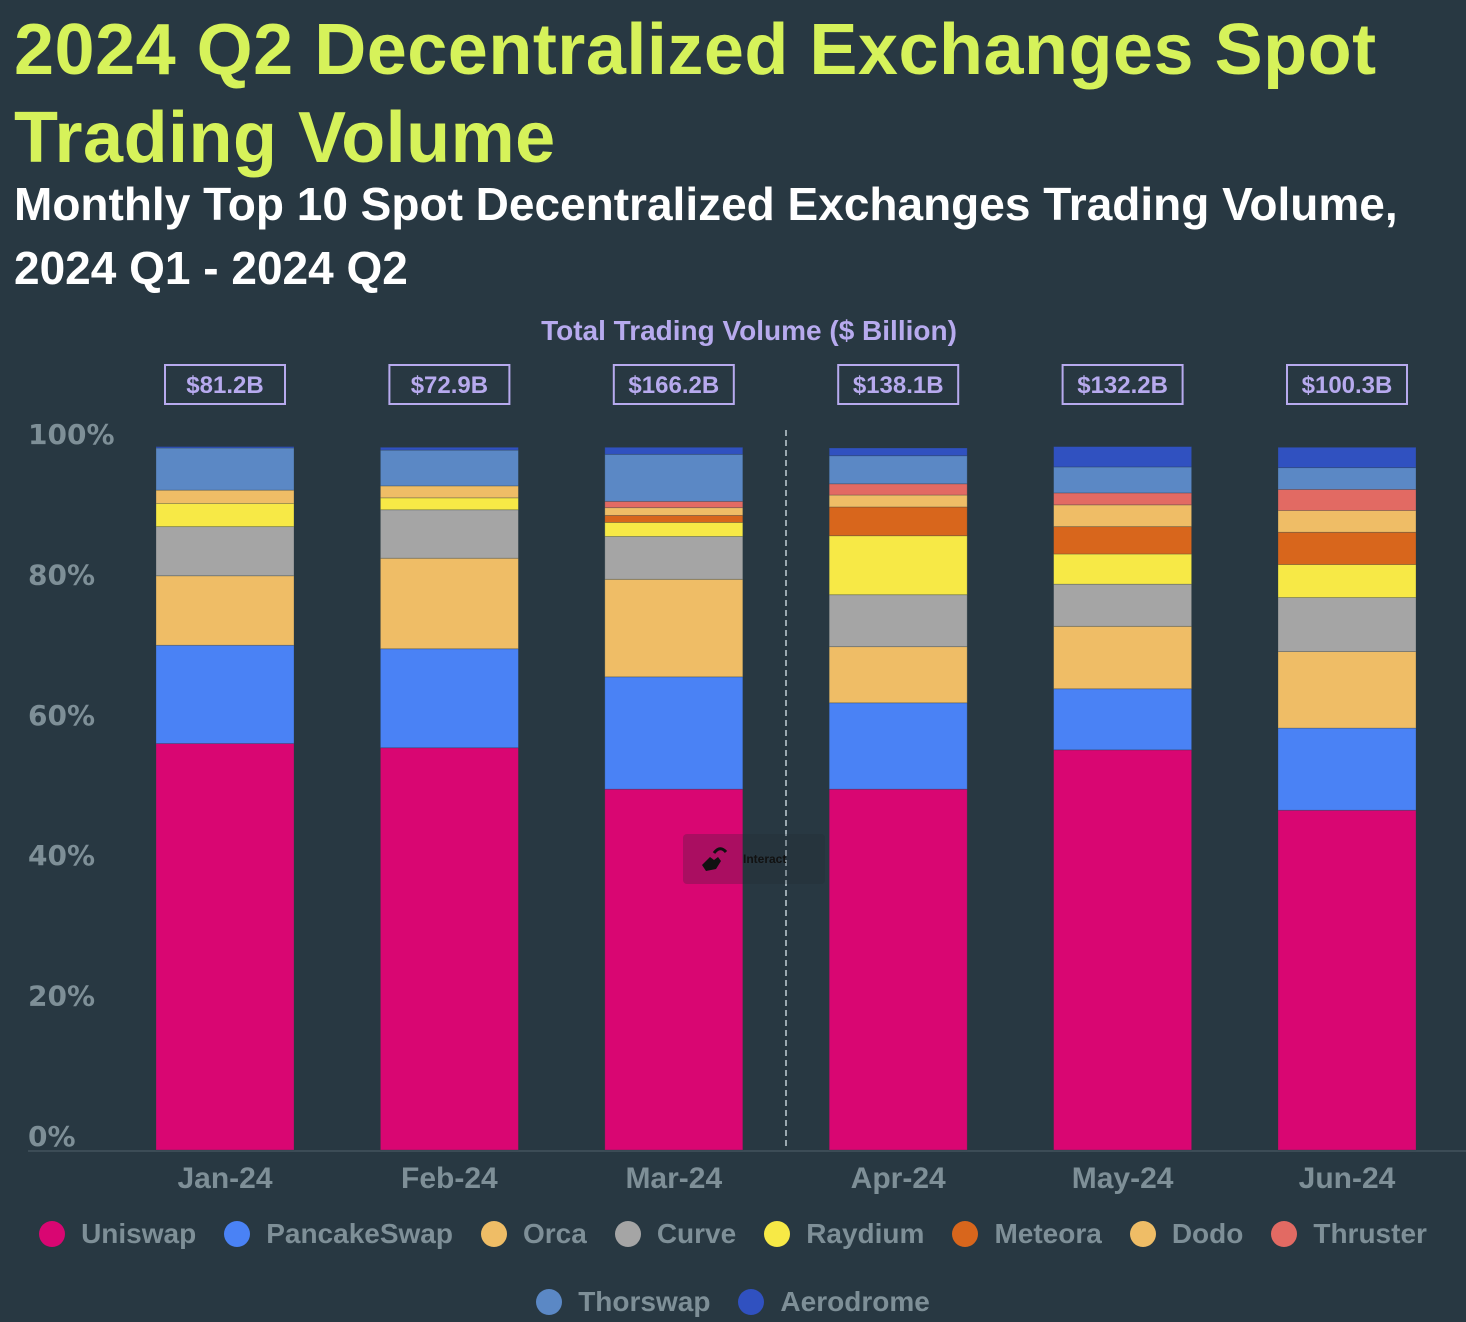  What do you see at coordinates (673, 1178) in the screenshot?
I see `x-tick-label: Mar-24` at bounding box center [673, 1178].